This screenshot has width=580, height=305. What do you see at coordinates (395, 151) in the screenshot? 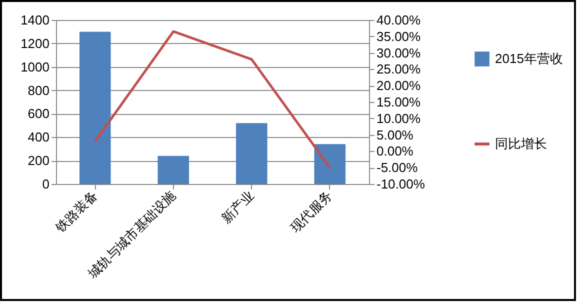
I see `y2-tick-label: 0.00%` at bounding box center [395, 151].